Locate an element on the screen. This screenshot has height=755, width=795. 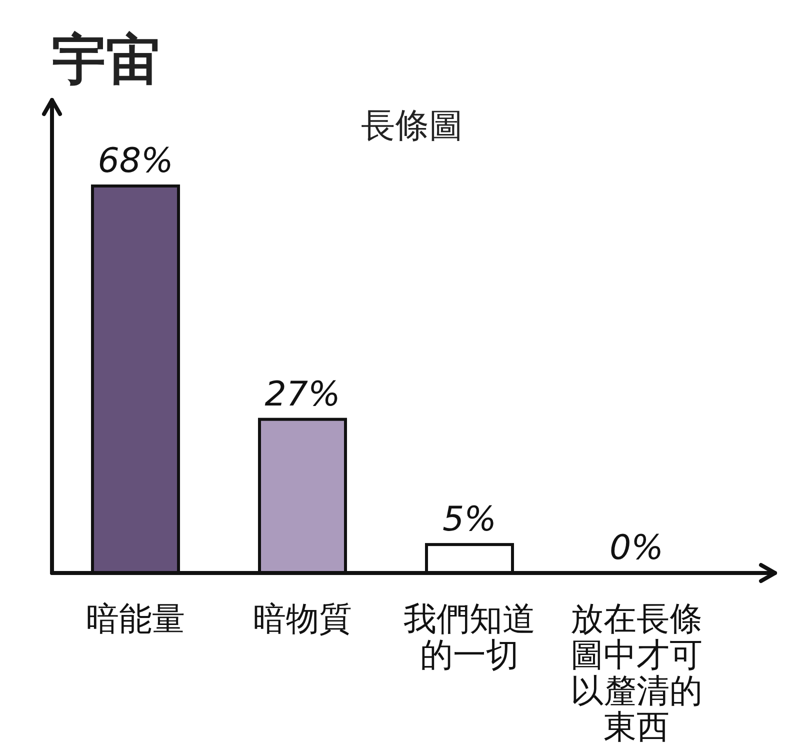
x-tick-label: 我們知道的一切 is located at coordinates (470, 636).